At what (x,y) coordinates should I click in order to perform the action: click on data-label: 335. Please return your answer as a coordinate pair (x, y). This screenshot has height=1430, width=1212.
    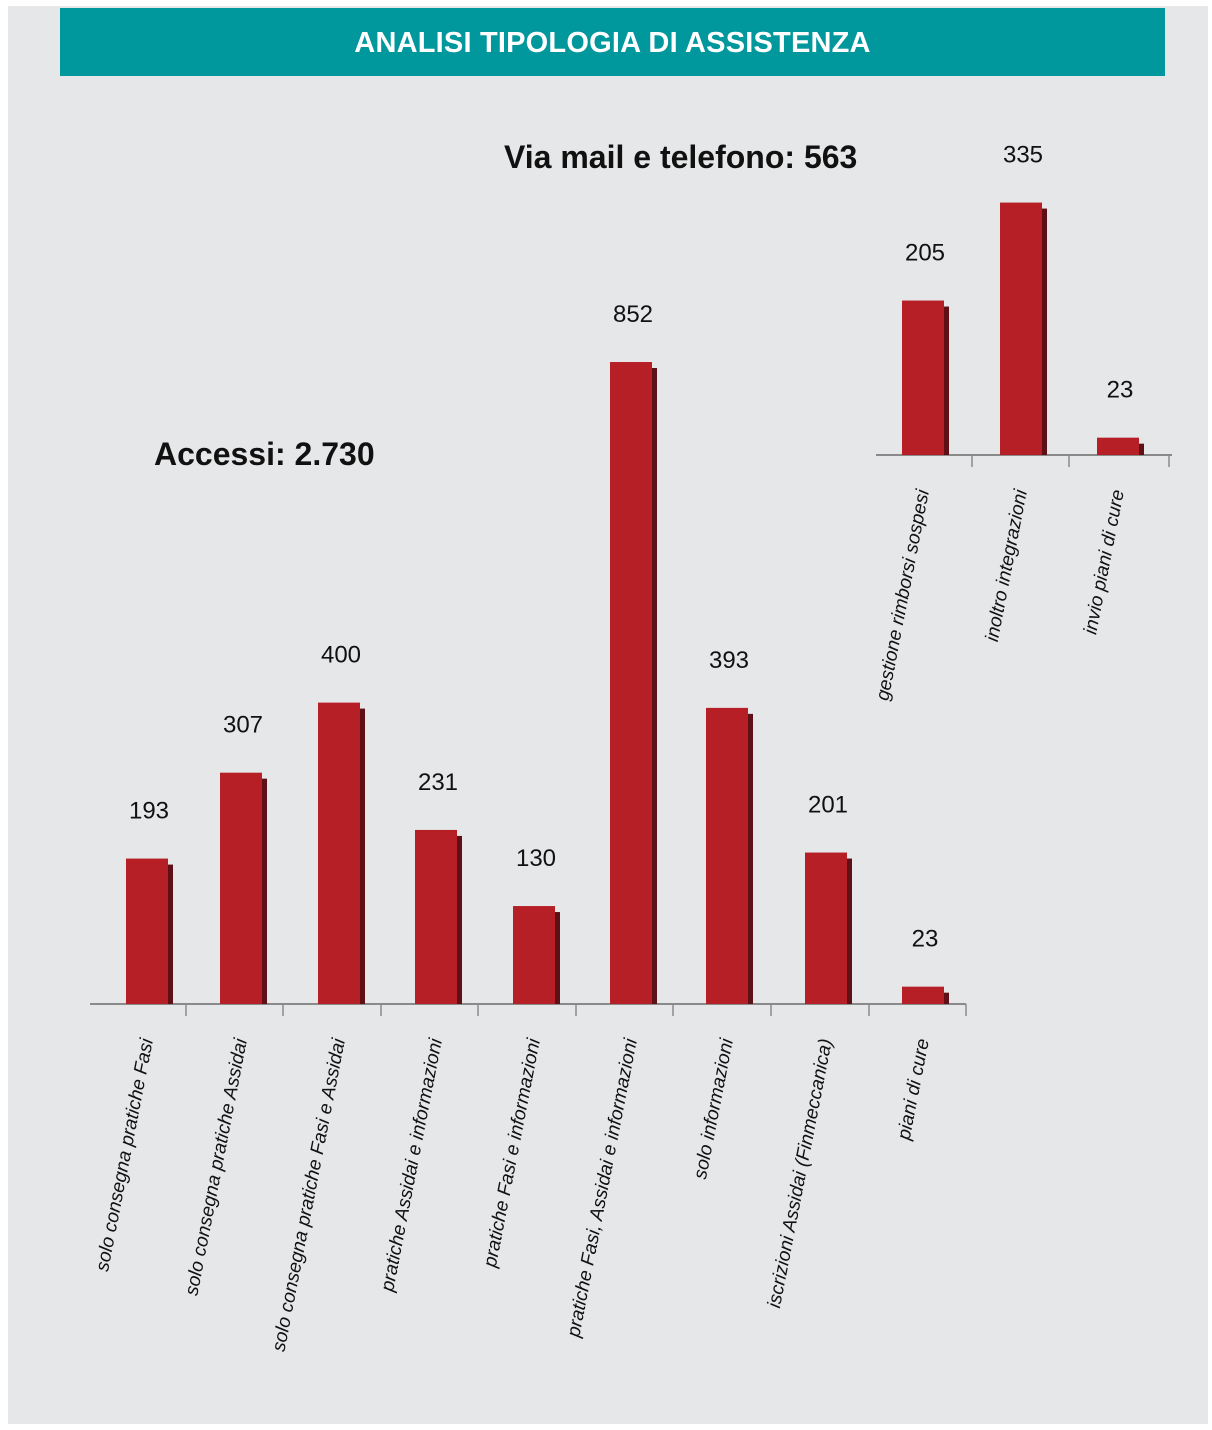
    Looking at the image, I should click on (1023, 155).